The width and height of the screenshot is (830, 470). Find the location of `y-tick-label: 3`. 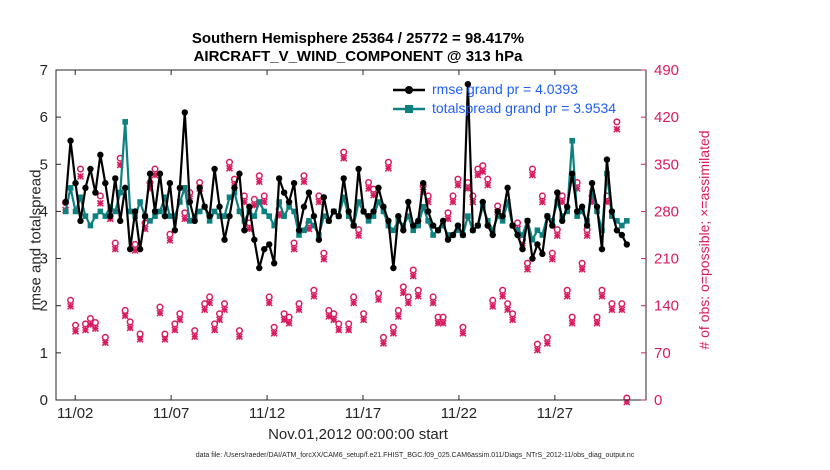

y-tick-label: 3 is located at coordinates (44, 259).